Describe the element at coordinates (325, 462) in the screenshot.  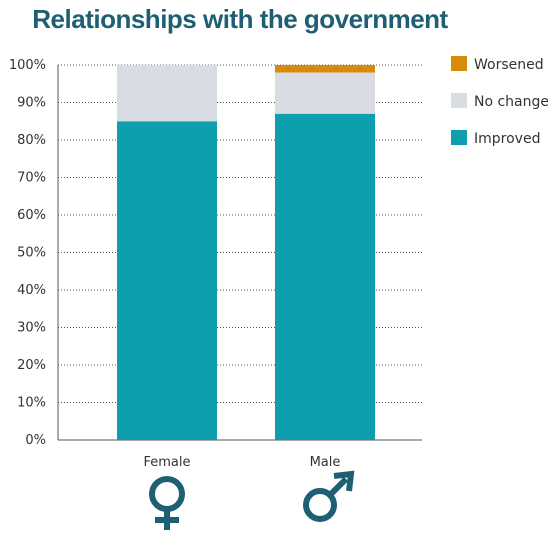
I see `x-tick-label: Male` at that location.